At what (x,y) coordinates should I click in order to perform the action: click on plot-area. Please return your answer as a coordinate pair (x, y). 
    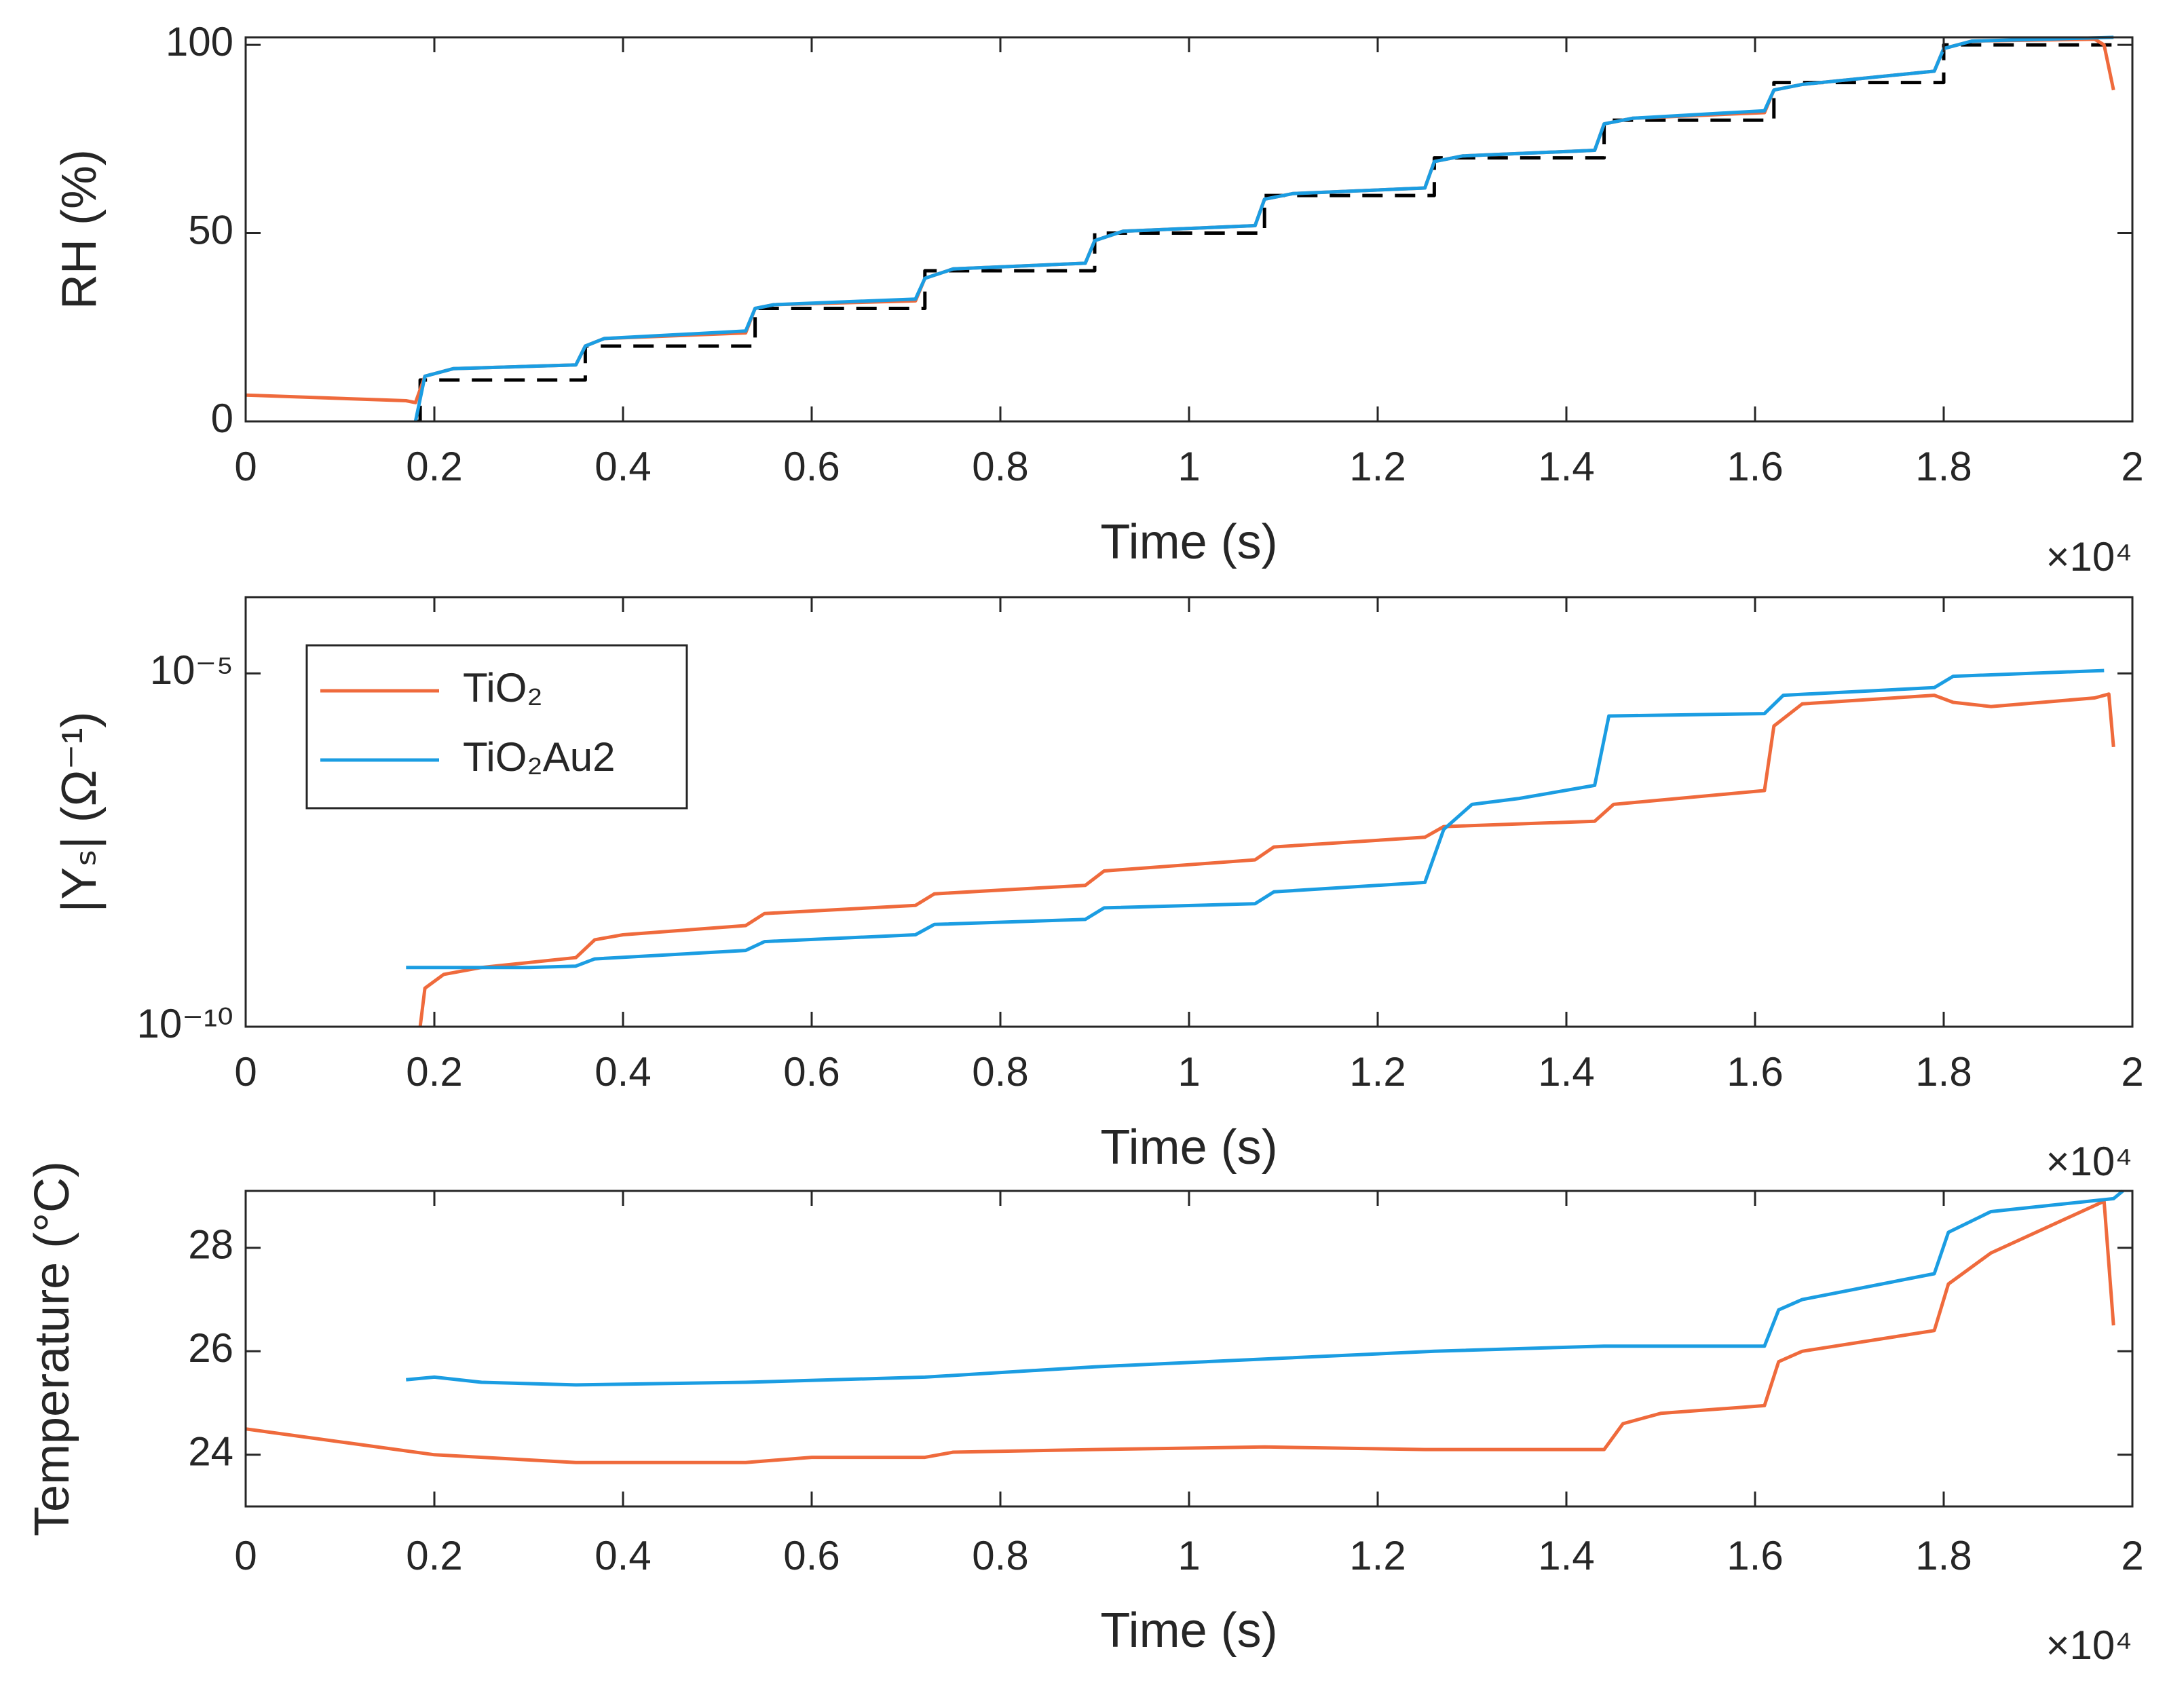
    Looking at the image, I should click on (1185, 1327).